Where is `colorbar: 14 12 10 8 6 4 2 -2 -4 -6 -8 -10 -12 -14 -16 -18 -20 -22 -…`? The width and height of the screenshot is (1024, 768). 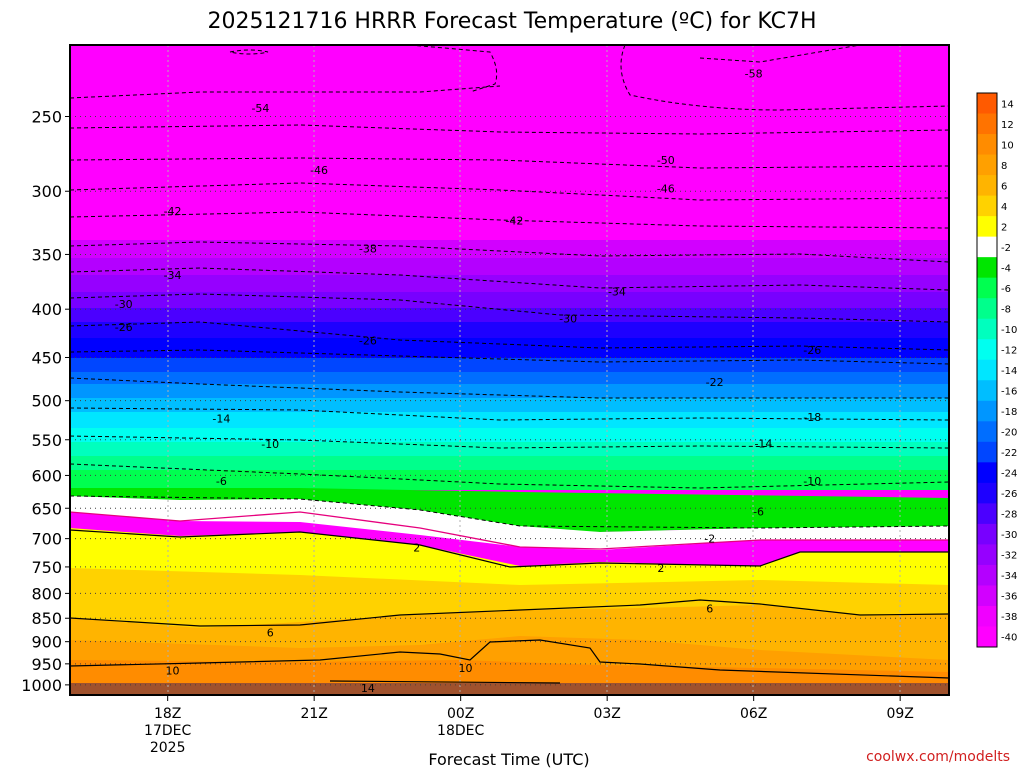
colorbar: 14 12 10 8 6 4 2 -2 -4 -6 -8 -10 -12 -14 -16 -18 -20 -22 -… is located at coordinates (996, 370).